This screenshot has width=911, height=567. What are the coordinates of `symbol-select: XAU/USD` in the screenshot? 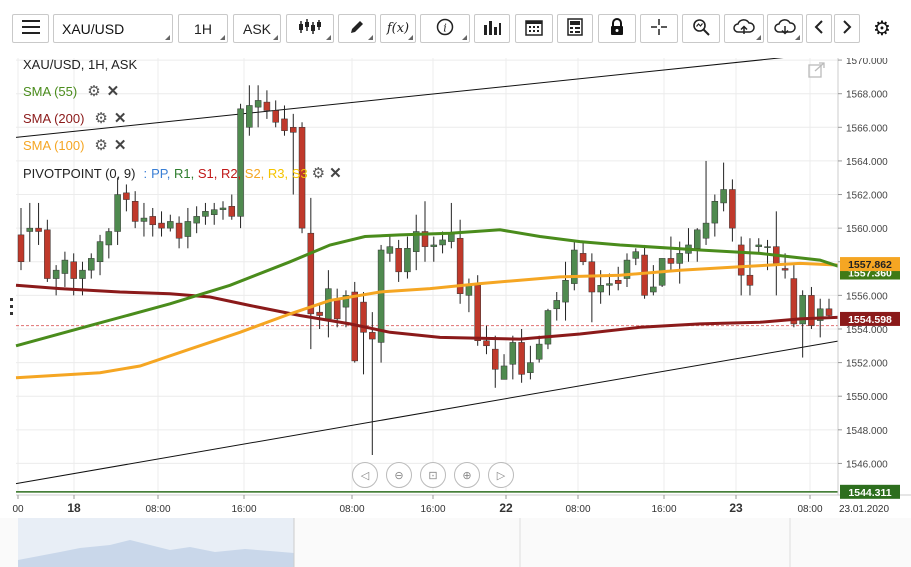 It's located at (113, 28).